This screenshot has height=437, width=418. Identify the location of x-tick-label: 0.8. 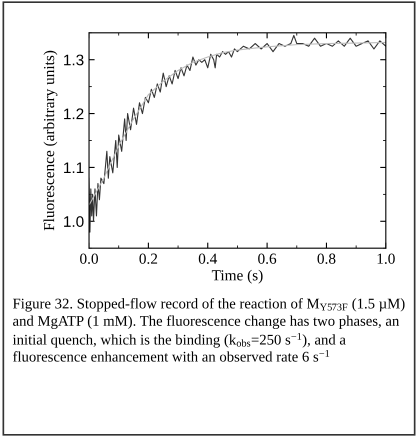
(326, 259).